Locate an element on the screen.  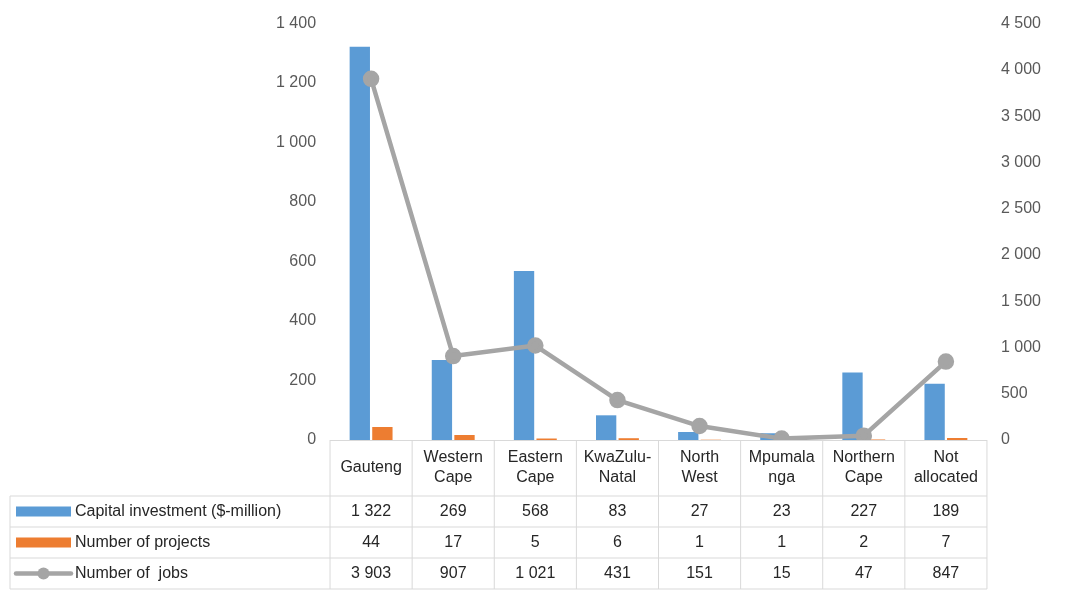
data-label: 47 is located at coordinates (863, 572).